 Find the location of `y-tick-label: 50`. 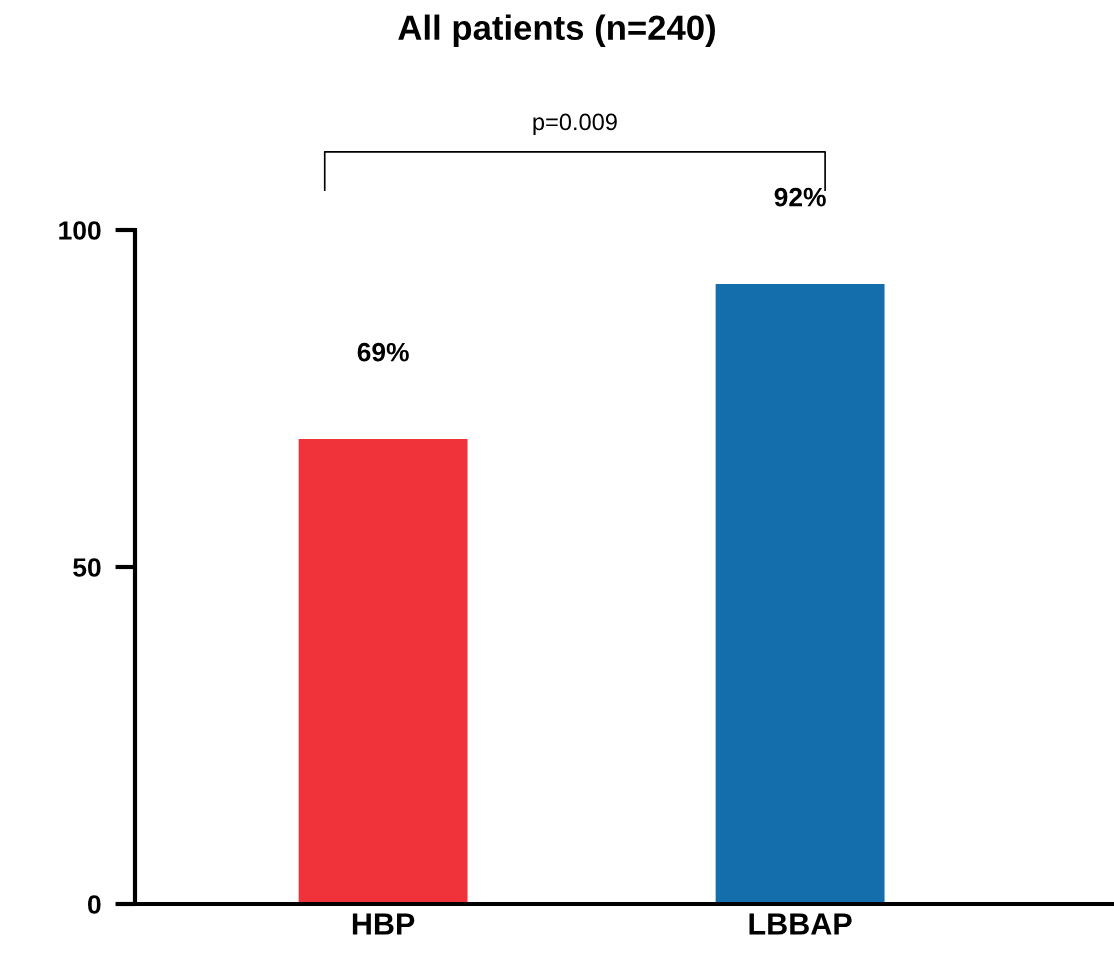

y-tick-label: 50 is located at coordinates (87, 567).